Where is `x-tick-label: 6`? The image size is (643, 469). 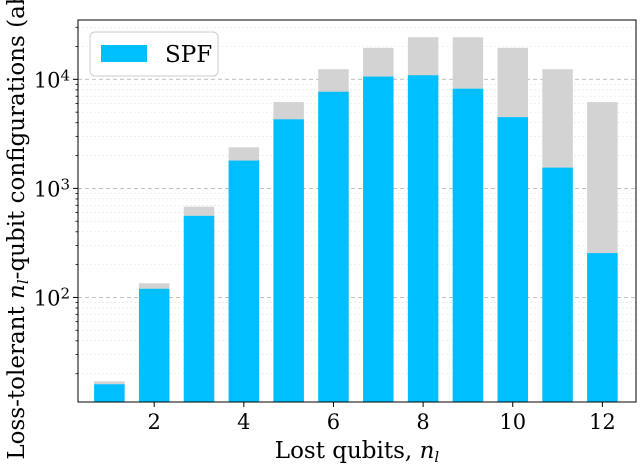
x-tick-label: 6 is located at coordinates (333, 422).